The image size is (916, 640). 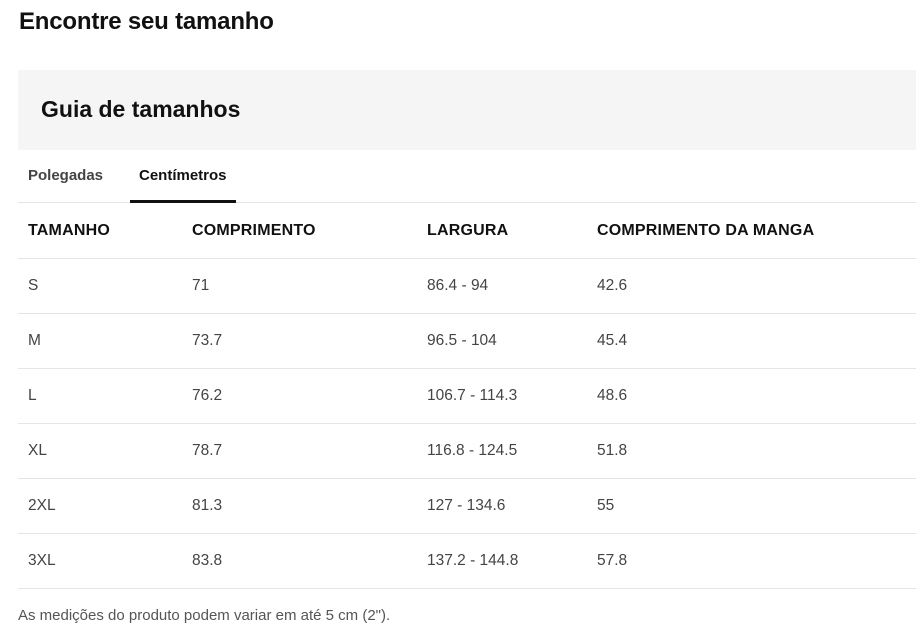 What do you see at coordinates (105, 561) in the screenshot?
I see `cell-size: 3XL` at bounding box center [105, 561].